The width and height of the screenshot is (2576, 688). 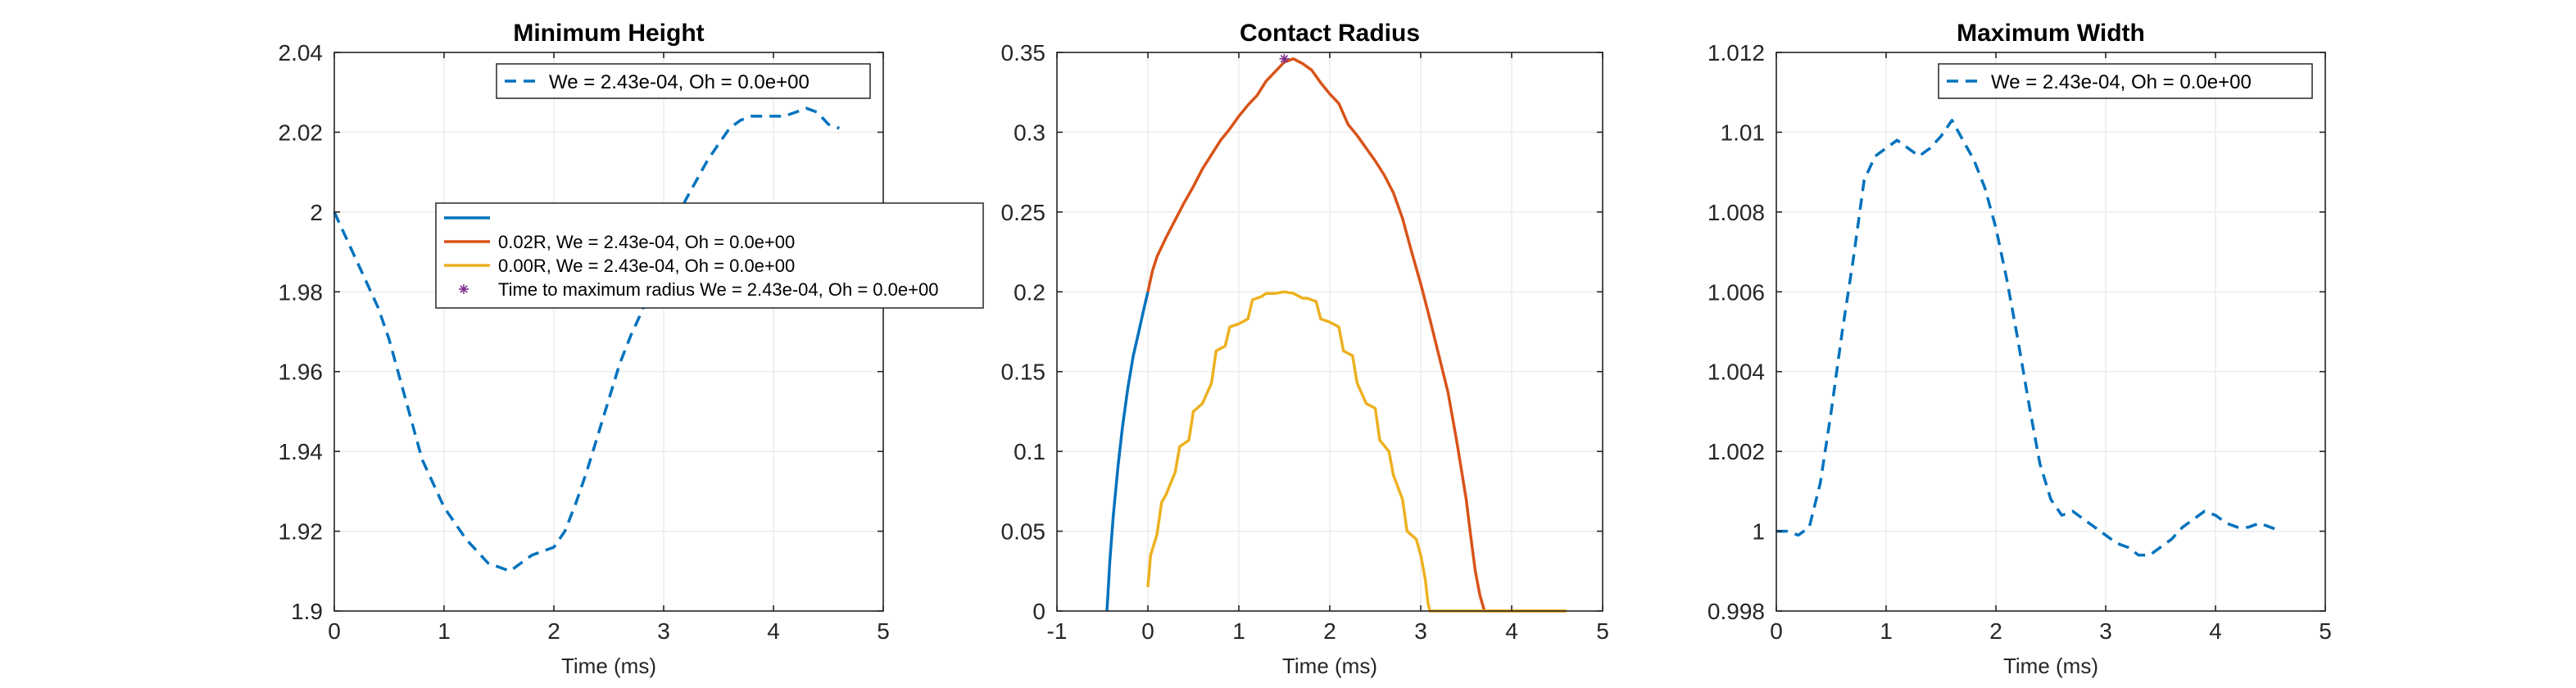 What do you see at coordinates (1284, 58) in the screenshot?
I see `max-radius-marker` at bounding box center [1284, 58].